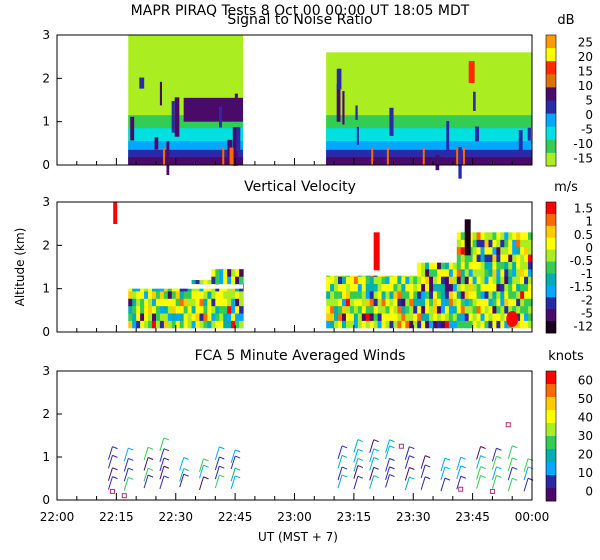 Image resolution: width=600 pixels, height=560 pixels. What do you see at coordinates (300, 356) in the screenshot?
I see `panel-title-3: FCA 5 Minute Averaged Winds` at bounding box center [300, 356].